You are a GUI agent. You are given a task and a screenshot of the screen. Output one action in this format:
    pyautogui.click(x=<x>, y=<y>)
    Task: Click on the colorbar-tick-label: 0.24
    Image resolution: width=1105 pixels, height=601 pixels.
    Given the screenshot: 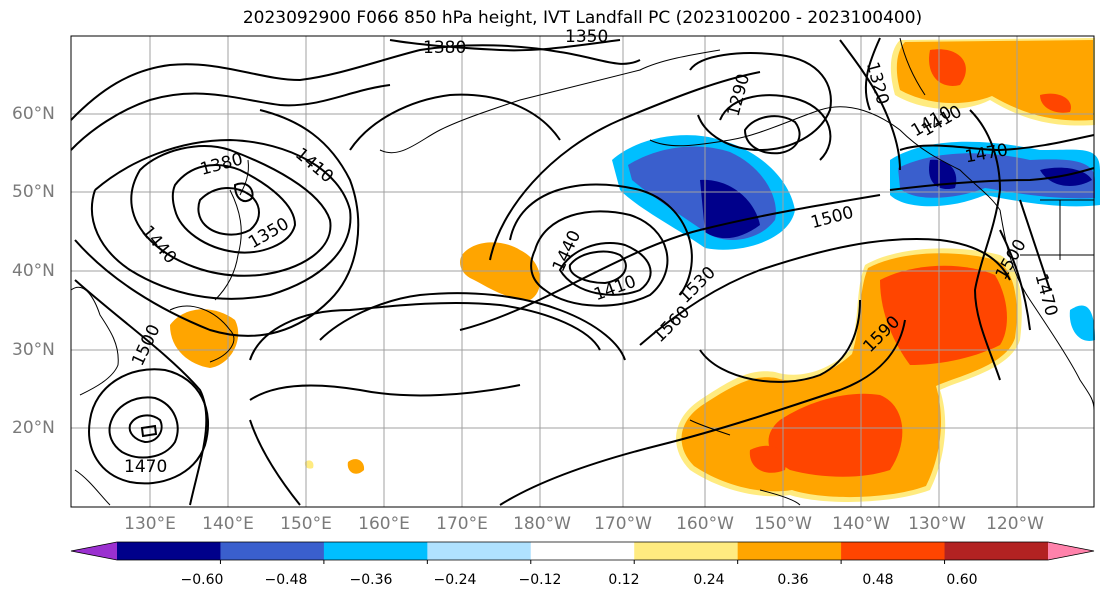 What is the action you would take?
    pyautogui.click(x=709, y=580)
    